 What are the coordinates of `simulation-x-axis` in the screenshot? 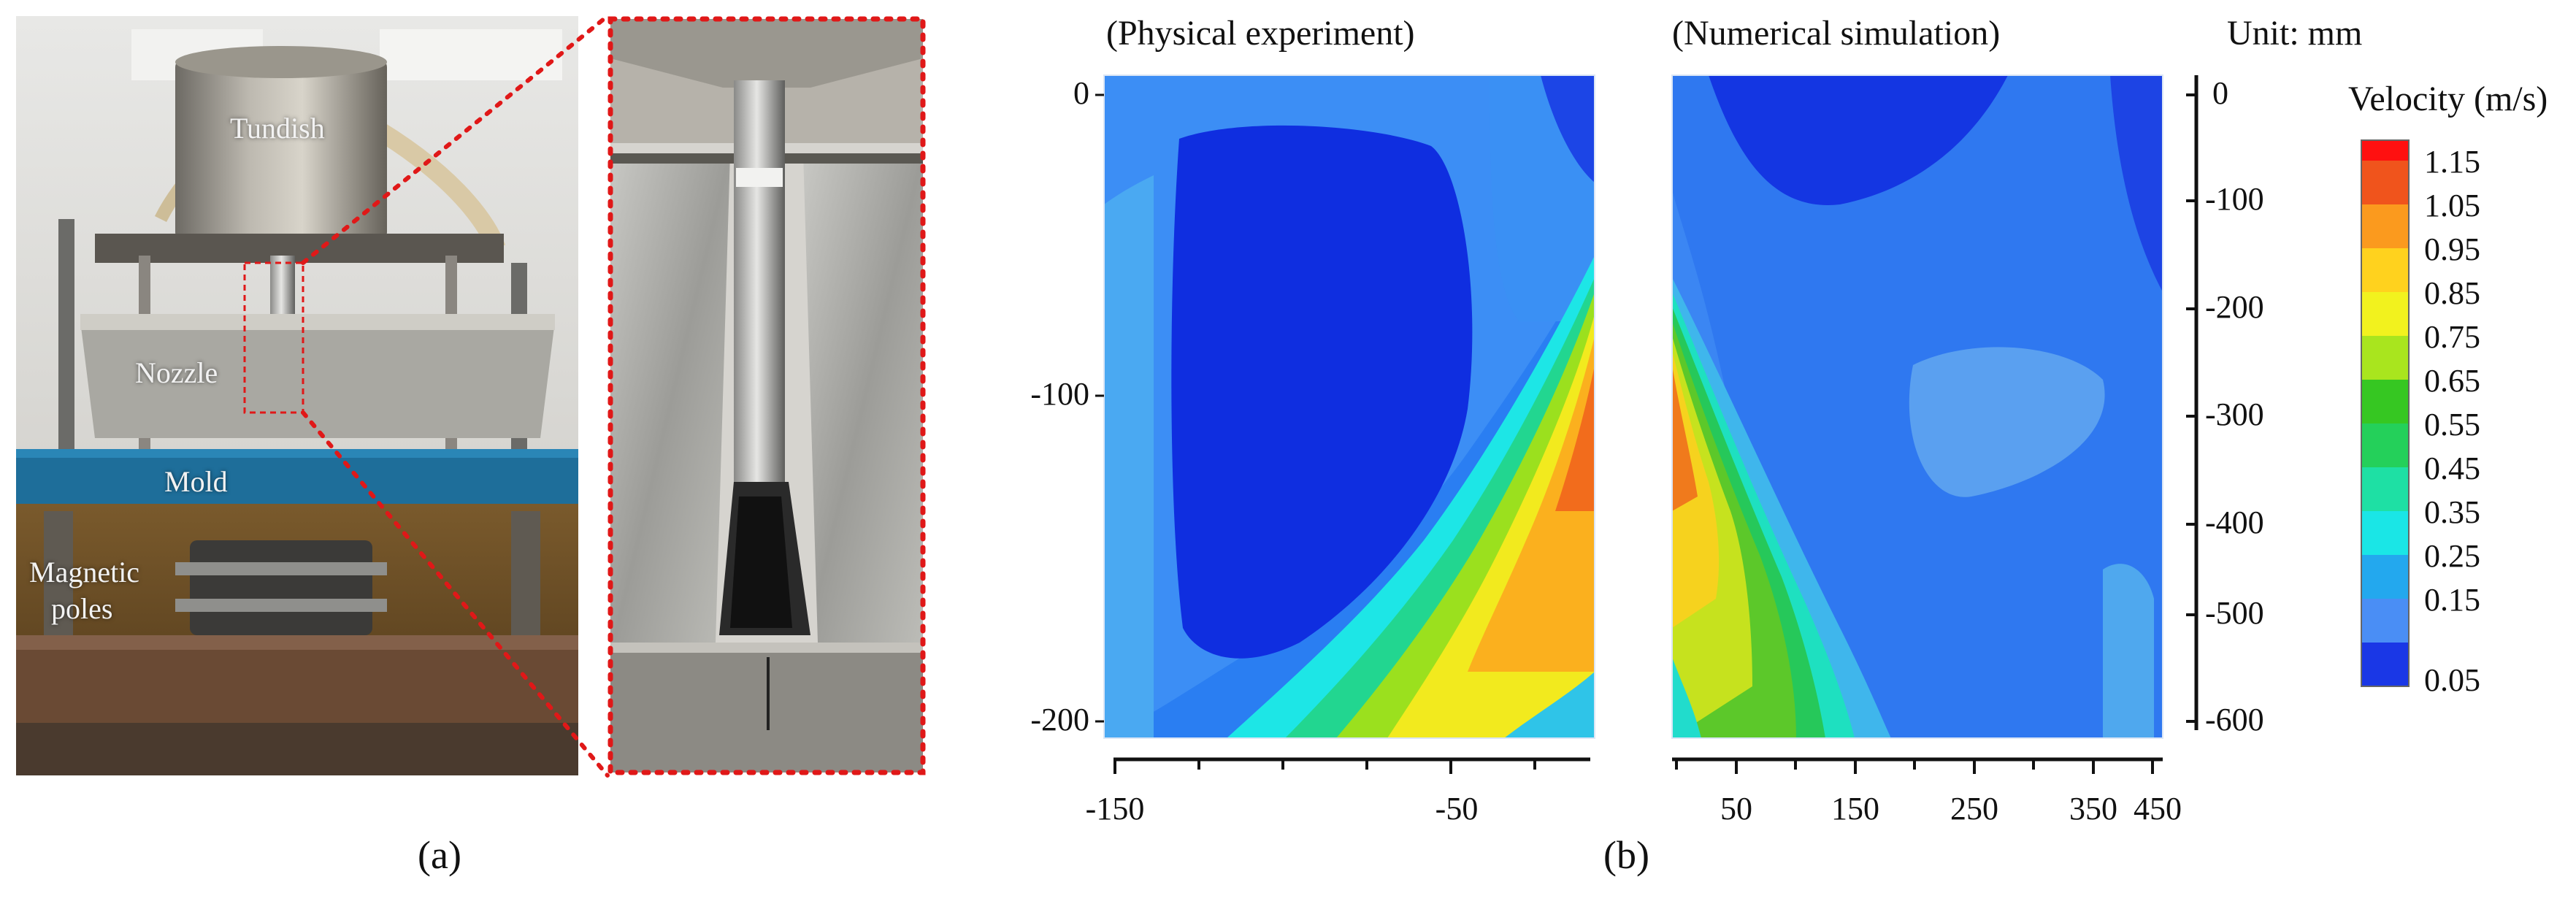 It's located at (1918, 766).